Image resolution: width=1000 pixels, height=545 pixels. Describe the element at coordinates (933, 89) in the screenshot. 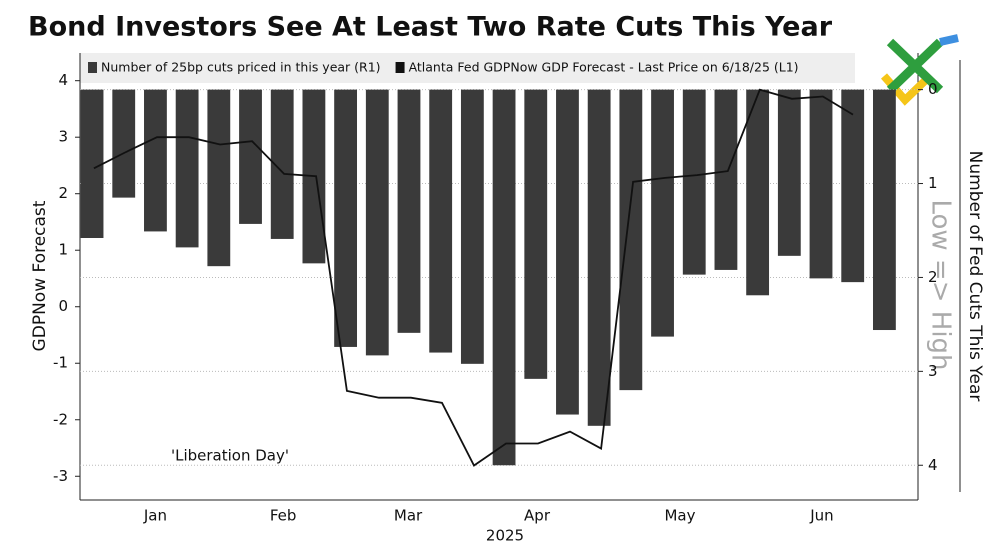

I see `y2-tick-label: 0` at that location.